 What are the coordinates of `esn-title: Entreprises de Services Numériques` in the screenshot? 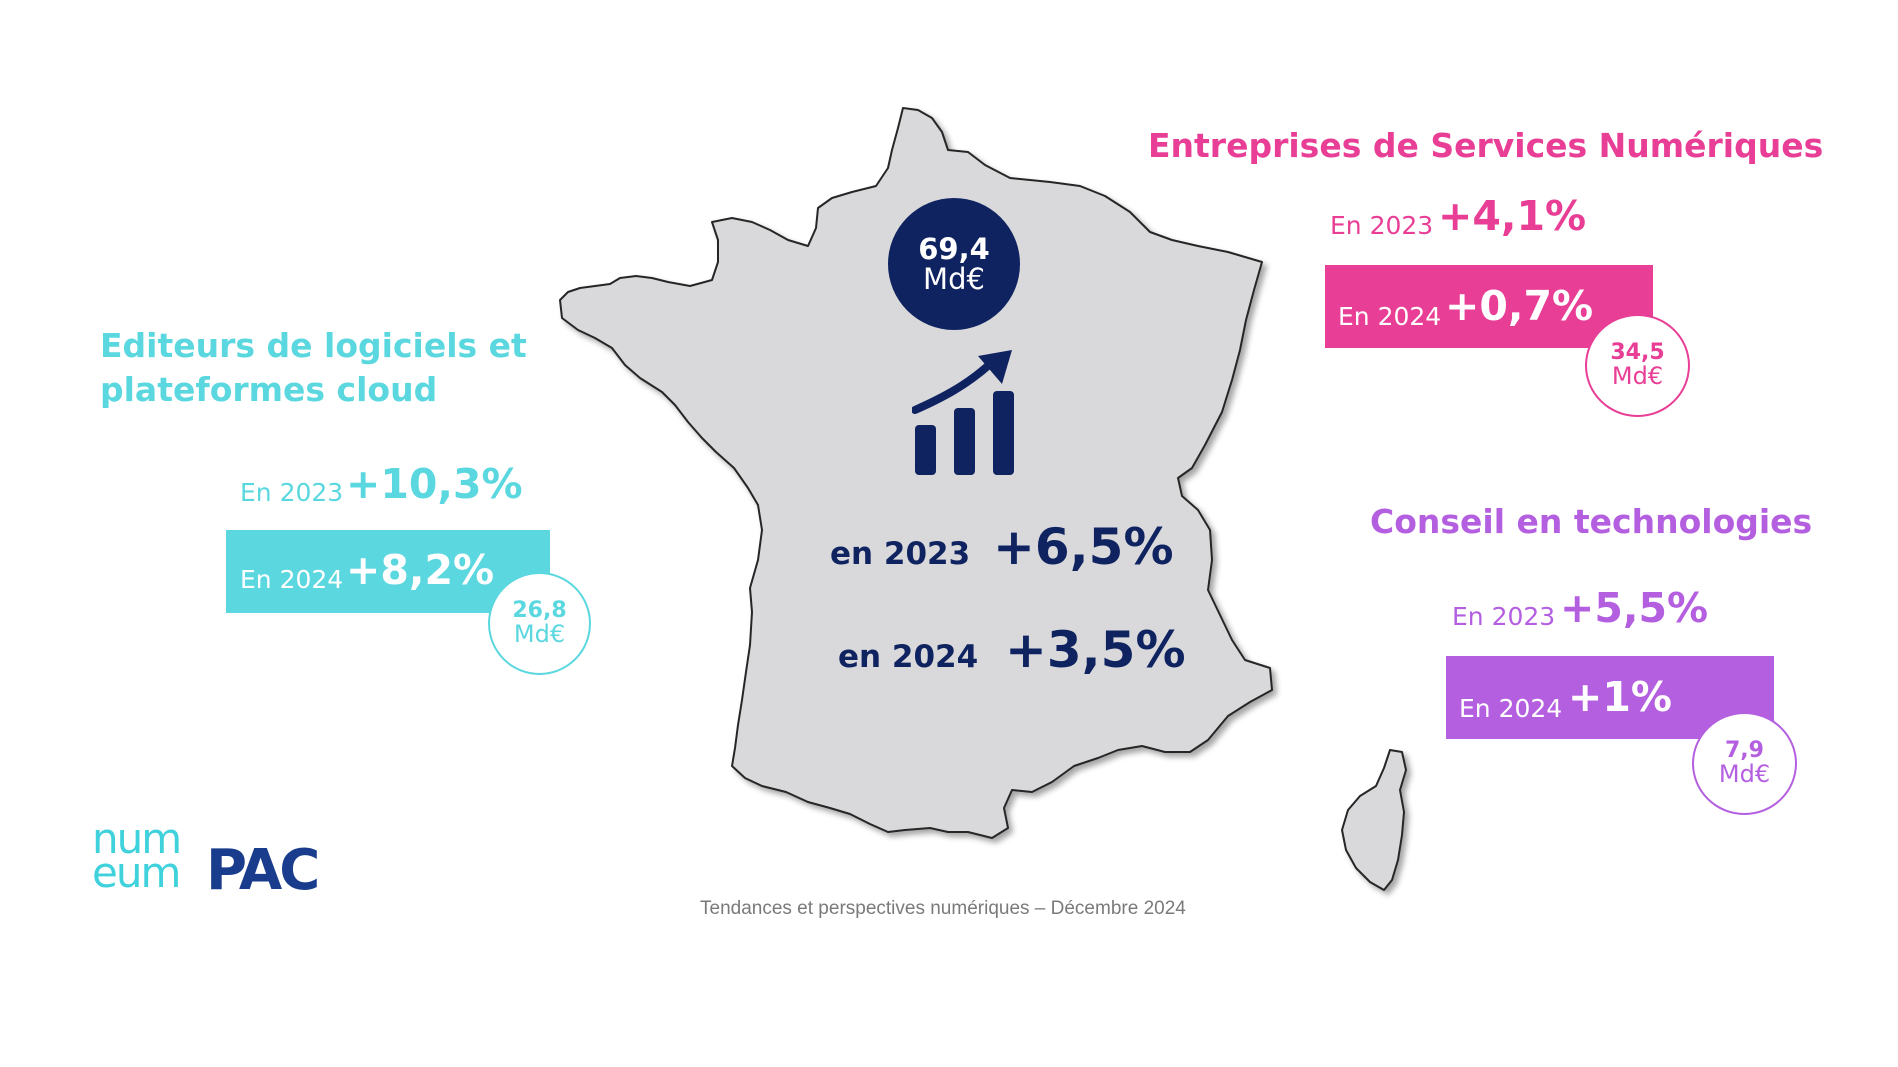 It's located at (1486, 145).